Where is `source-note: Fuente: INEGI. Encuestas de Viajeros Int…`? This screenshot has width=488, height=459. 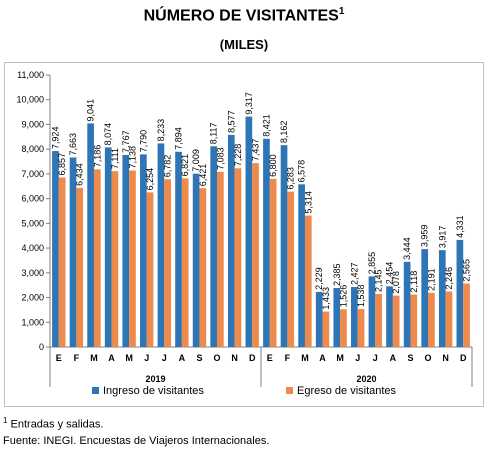 source-note: Fuente: INEGI. Encuestas de Viajeros Int… is located at coordinates (136, 440).